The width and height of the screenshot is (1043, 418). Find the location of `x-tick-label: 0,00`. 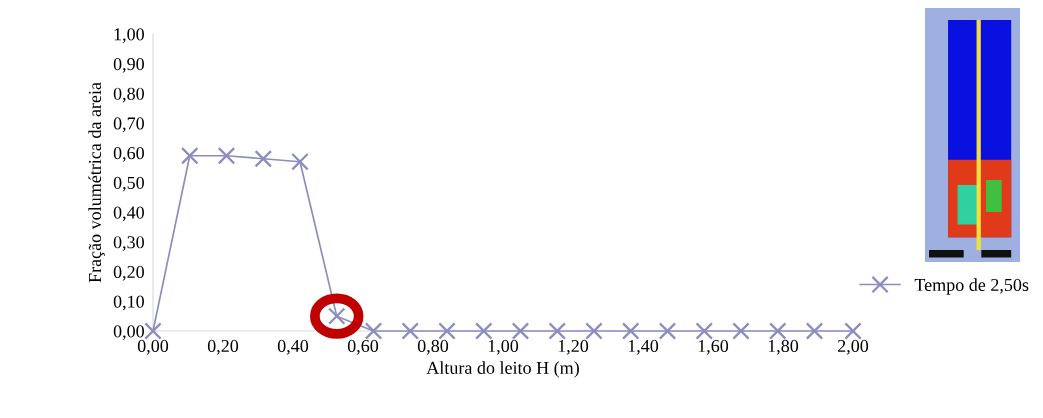

x-tick-label: 0,00 is located at coordinates (153, 347).